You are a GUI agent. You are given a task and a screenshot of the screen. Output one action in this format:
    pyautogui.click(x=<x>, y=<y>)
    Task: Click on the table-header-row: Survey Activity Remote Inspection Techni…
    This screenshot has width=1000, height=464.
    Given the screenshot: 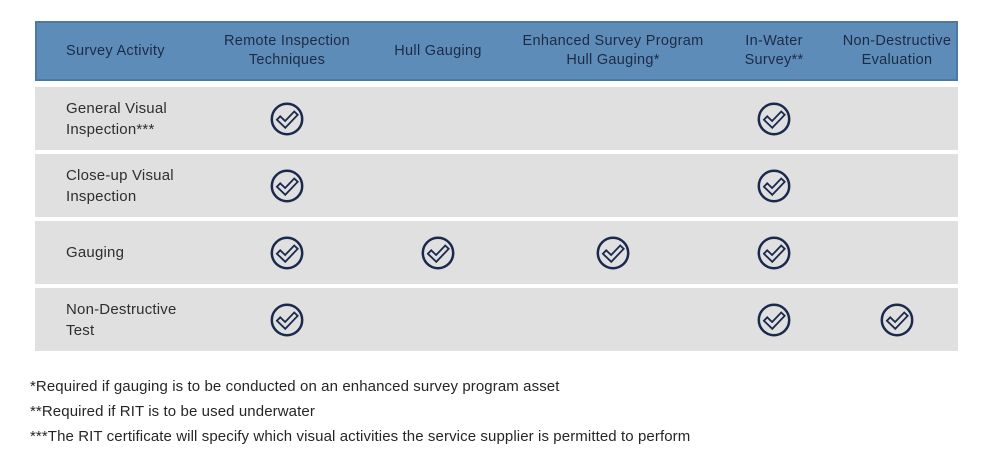 What is the action you would take?
    pyautogui.click(x=496, y=51)
    